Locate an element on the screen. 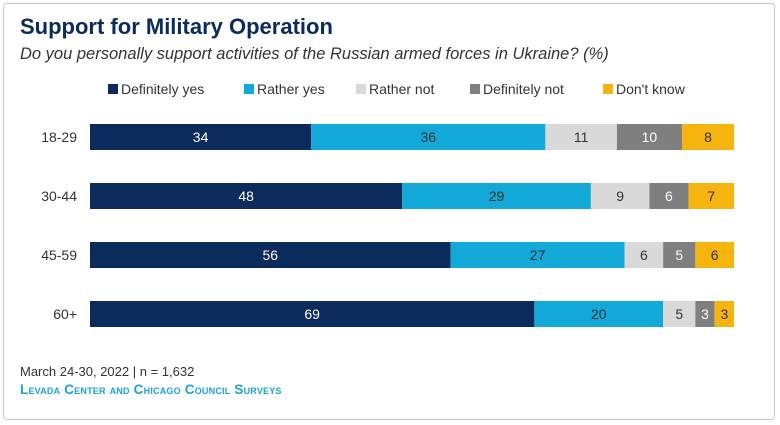 The width and height of the screenshot is (780, 425). legend-label-rather-yes: Rather yes is located at coordinates (291, 89).